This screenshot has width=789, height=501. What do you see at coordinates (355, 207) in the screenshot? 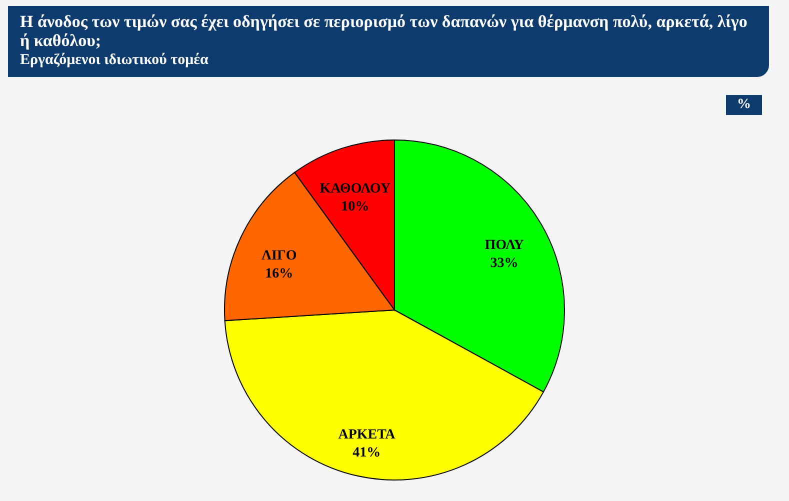
I see `data-label: 10%` at bounding box center [355, 207].